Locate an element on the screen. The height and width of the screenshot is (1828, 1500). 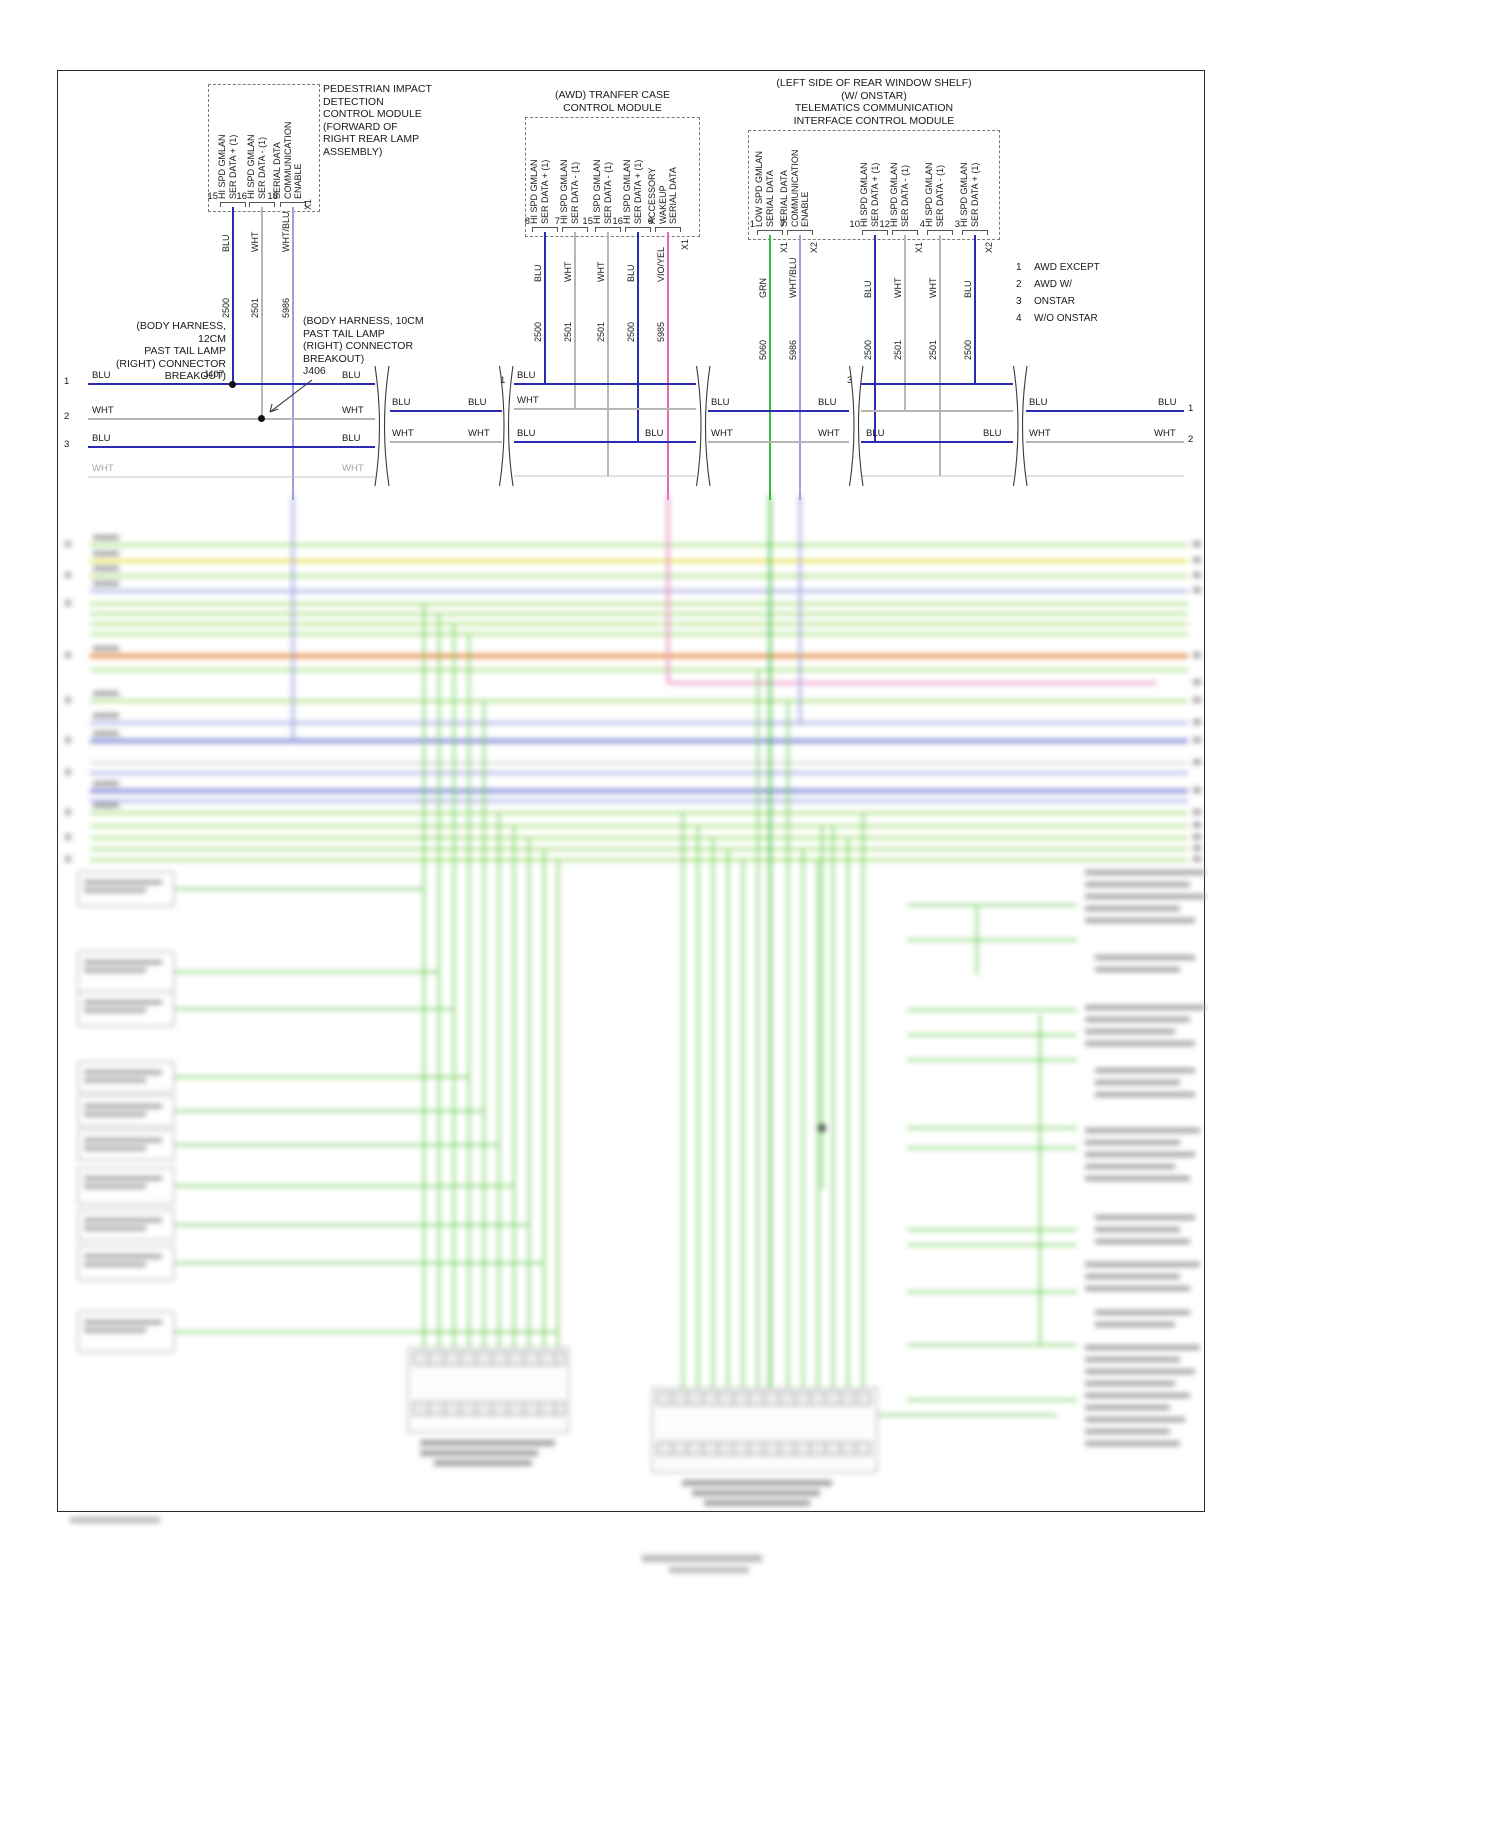
pin-number: 1 is located at coordinates (752, 224).